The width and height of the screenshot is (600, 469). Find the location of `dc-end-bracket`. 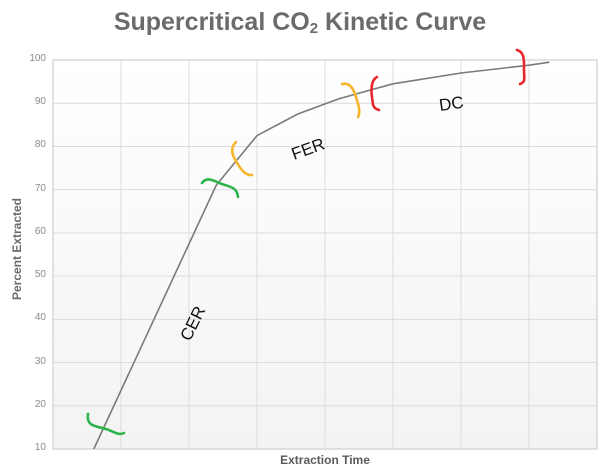

dc-end-bracket is located at coordinates (520, 67).